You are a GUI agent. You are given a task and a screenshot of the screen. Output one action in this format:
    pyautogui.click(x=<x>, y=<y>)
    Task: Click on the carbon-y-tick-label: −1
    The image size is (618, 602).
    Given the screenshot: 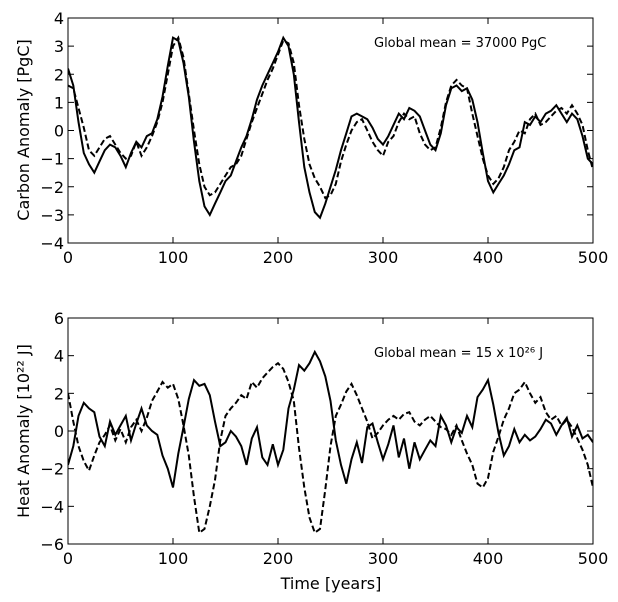 What is the action you would take?
    pyautogui.click(x=52, y=159)
    